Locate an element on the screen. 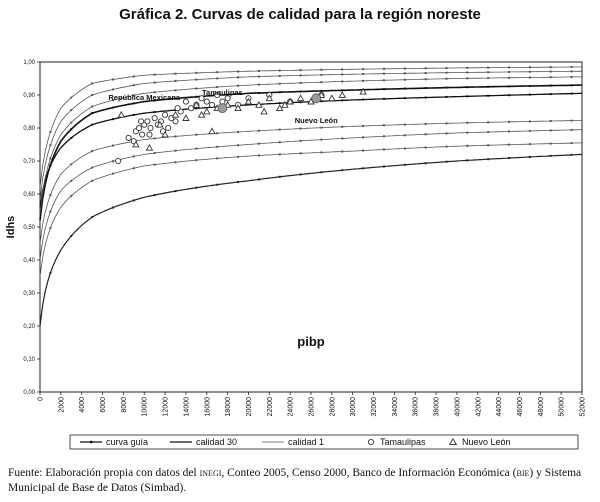 Image resolution: width=600 pixels, height=502 pixels. x-tick-label: 4000 is located at coordinates (82, 405).